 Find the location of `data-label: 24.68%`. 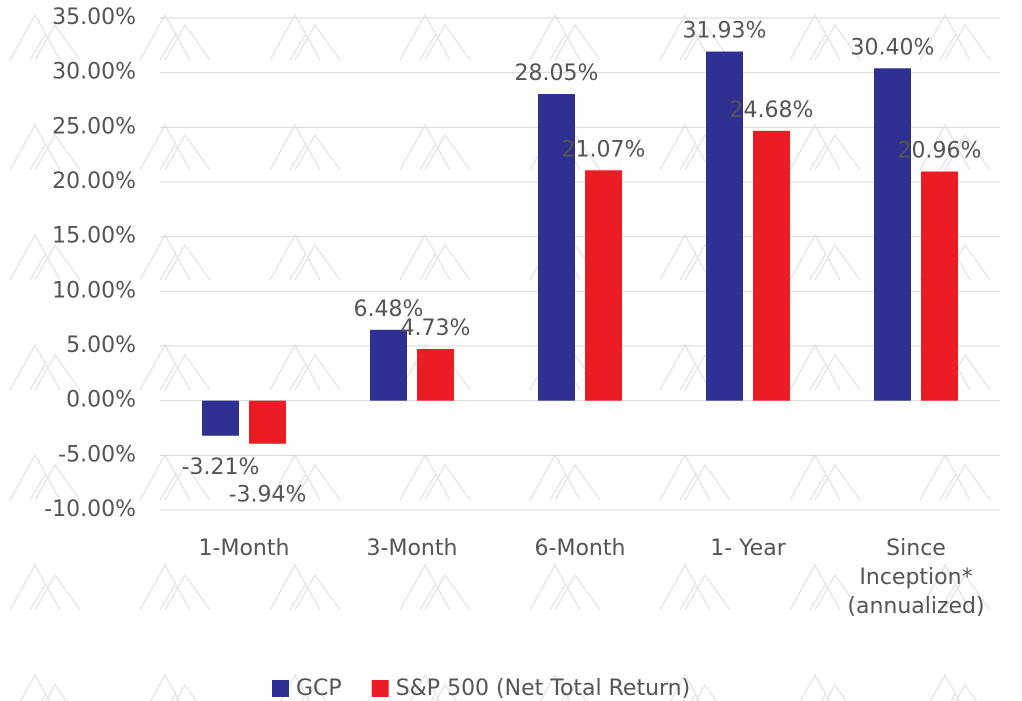

data-label: 24.68% is located at coordinates (772, 110).